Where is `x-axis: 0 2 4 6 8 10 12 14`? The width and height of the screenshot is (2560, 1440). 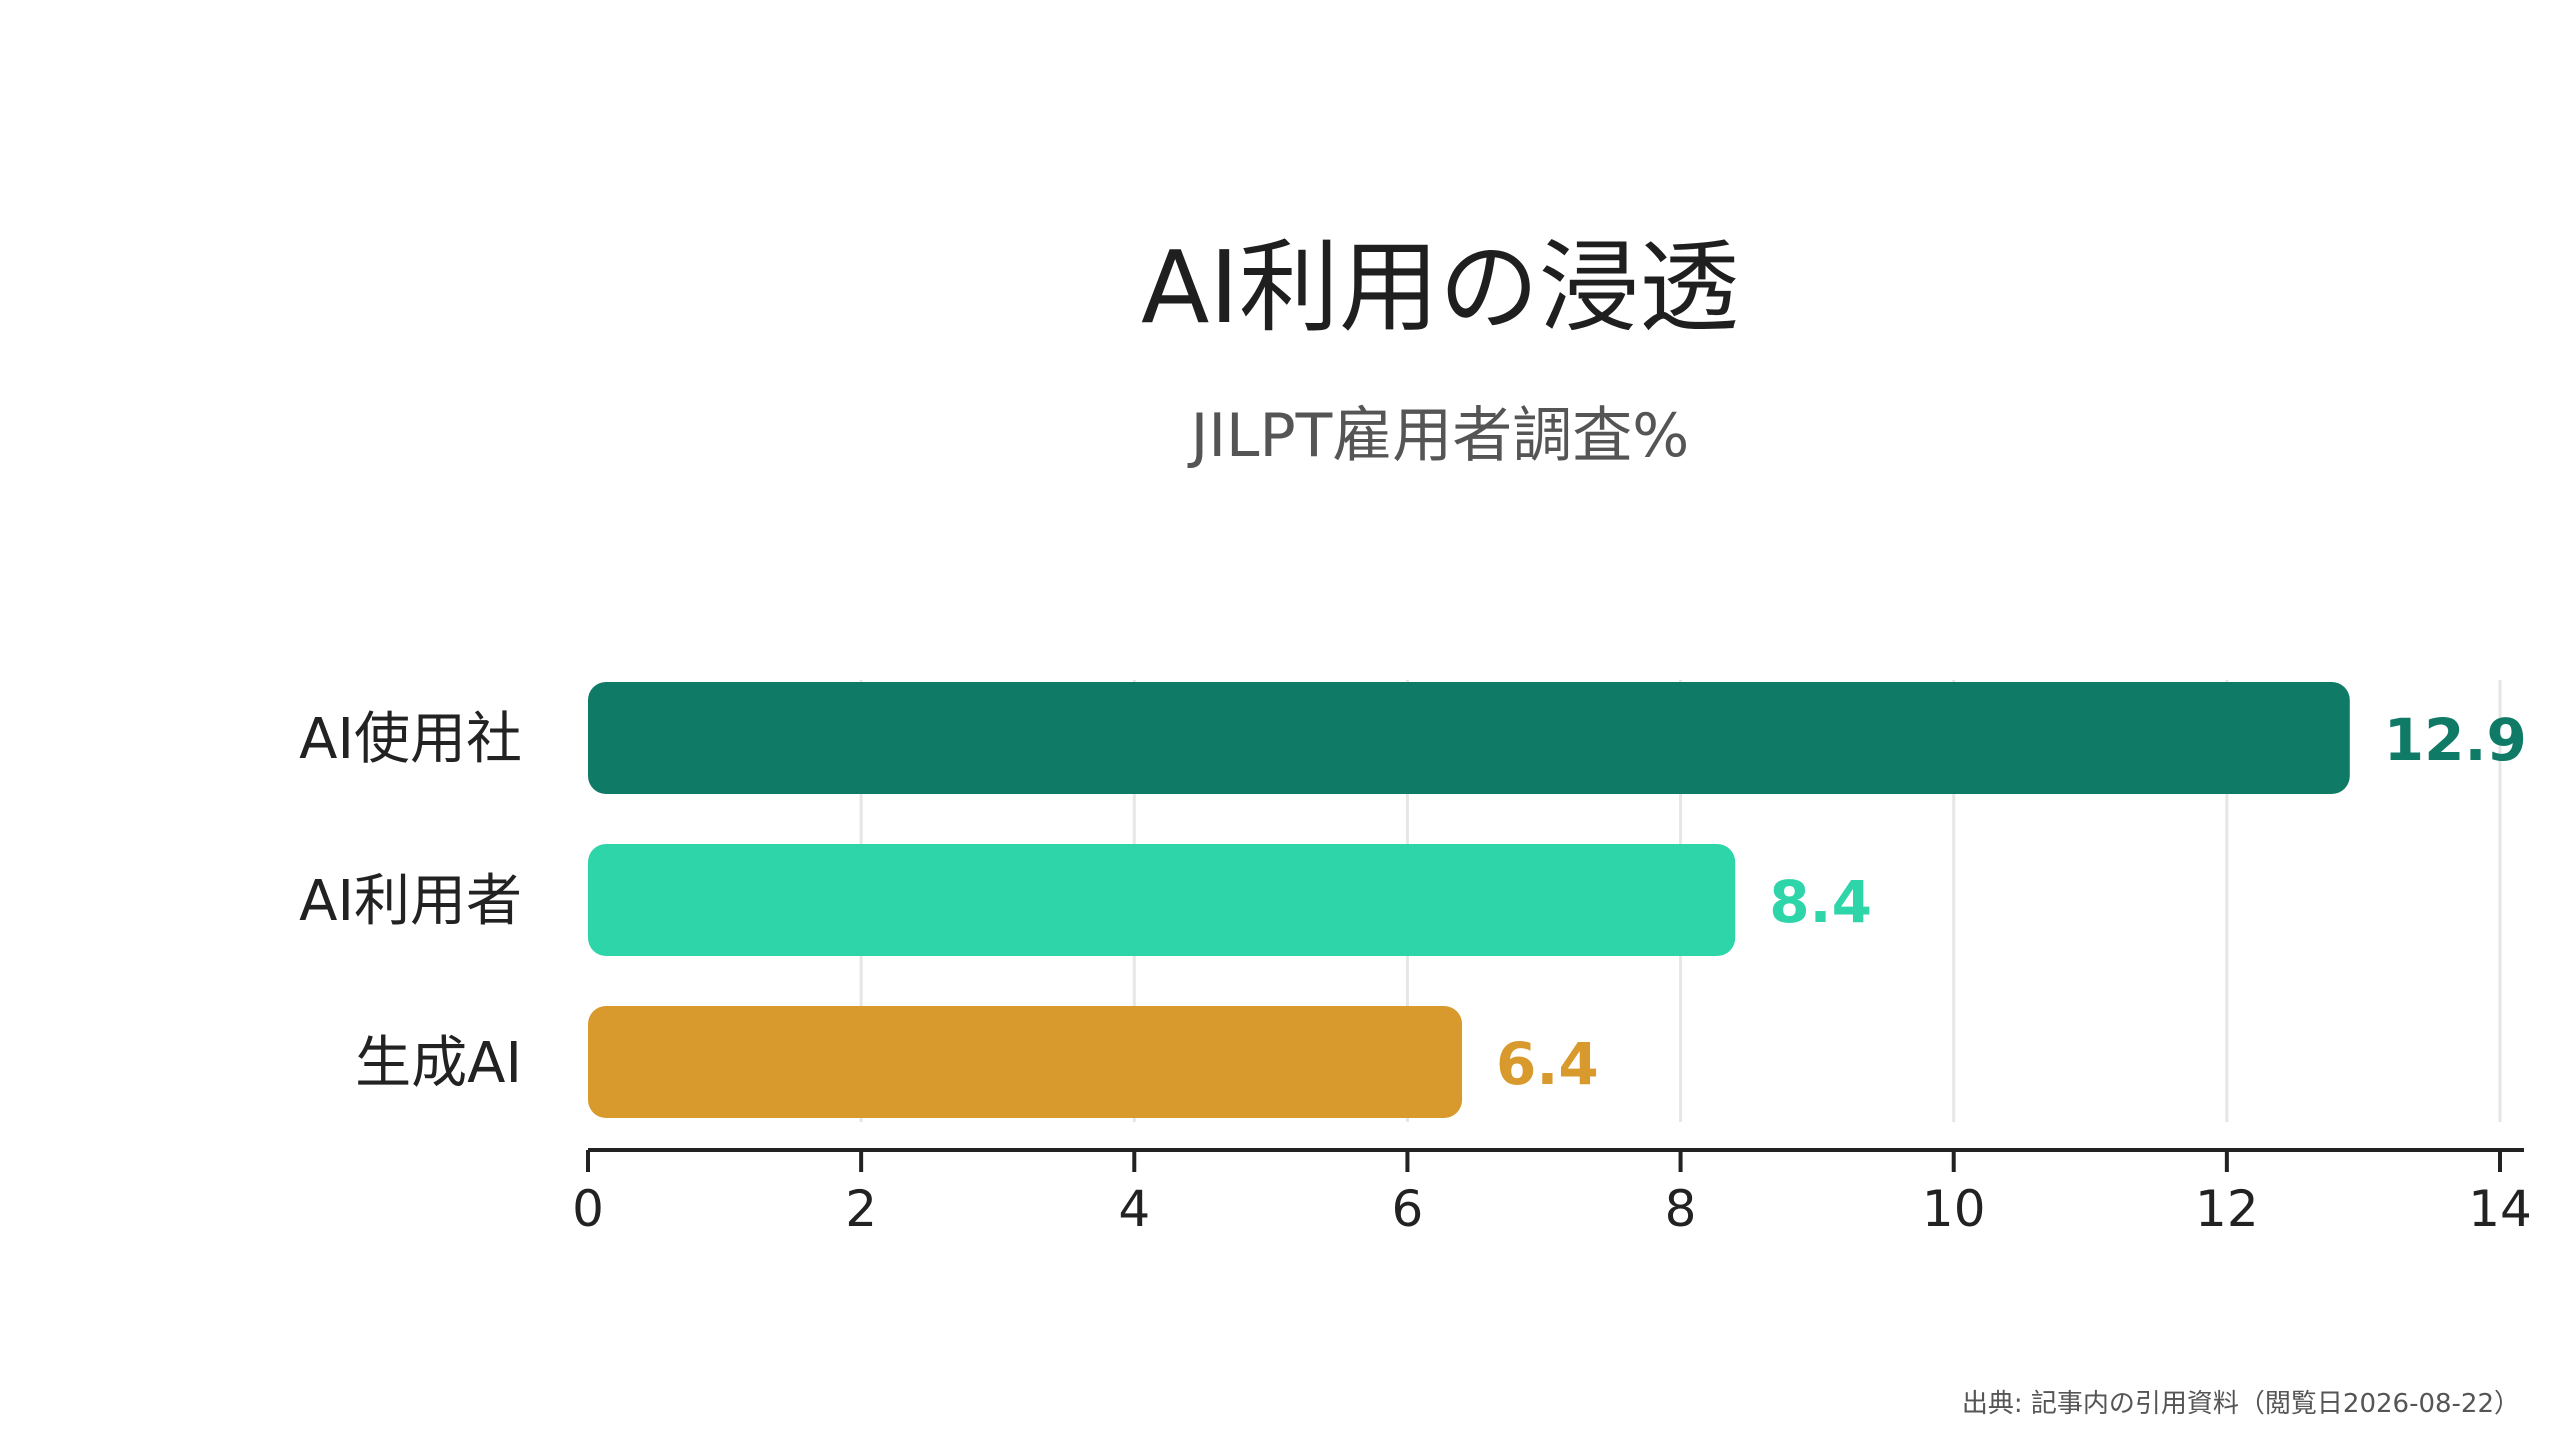 x-axis: 0 2 4 6 8 10 12 14 is located at coordinates (1552, 1193).